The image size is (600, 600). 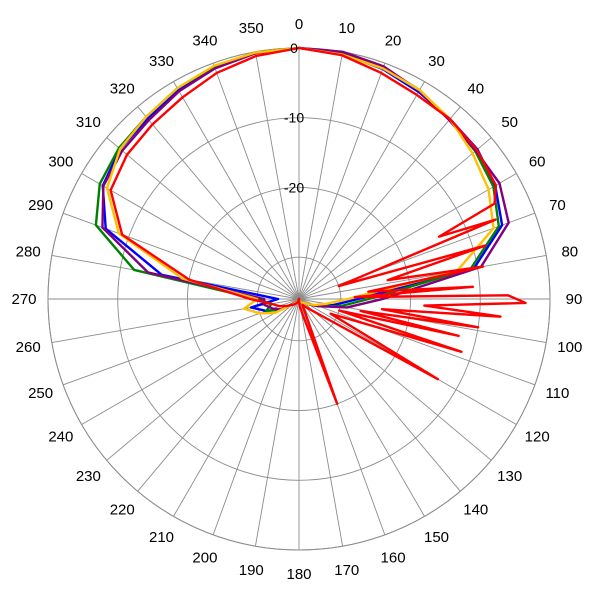 What do you see at coordinates (475, 88) in the screenshot?
I see `angle-tick-label-40: 40` at bounding box center [475, 88].